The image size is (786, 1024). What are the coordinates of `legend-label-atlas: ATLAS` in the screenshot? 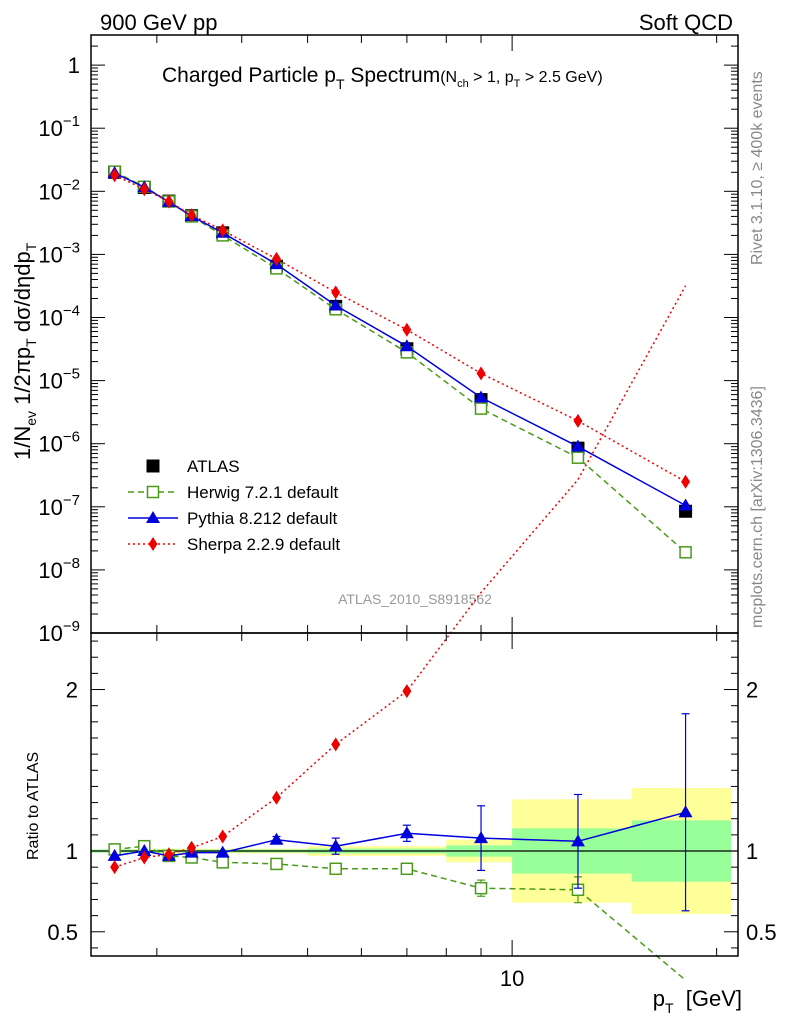 It's located at (213, 466).